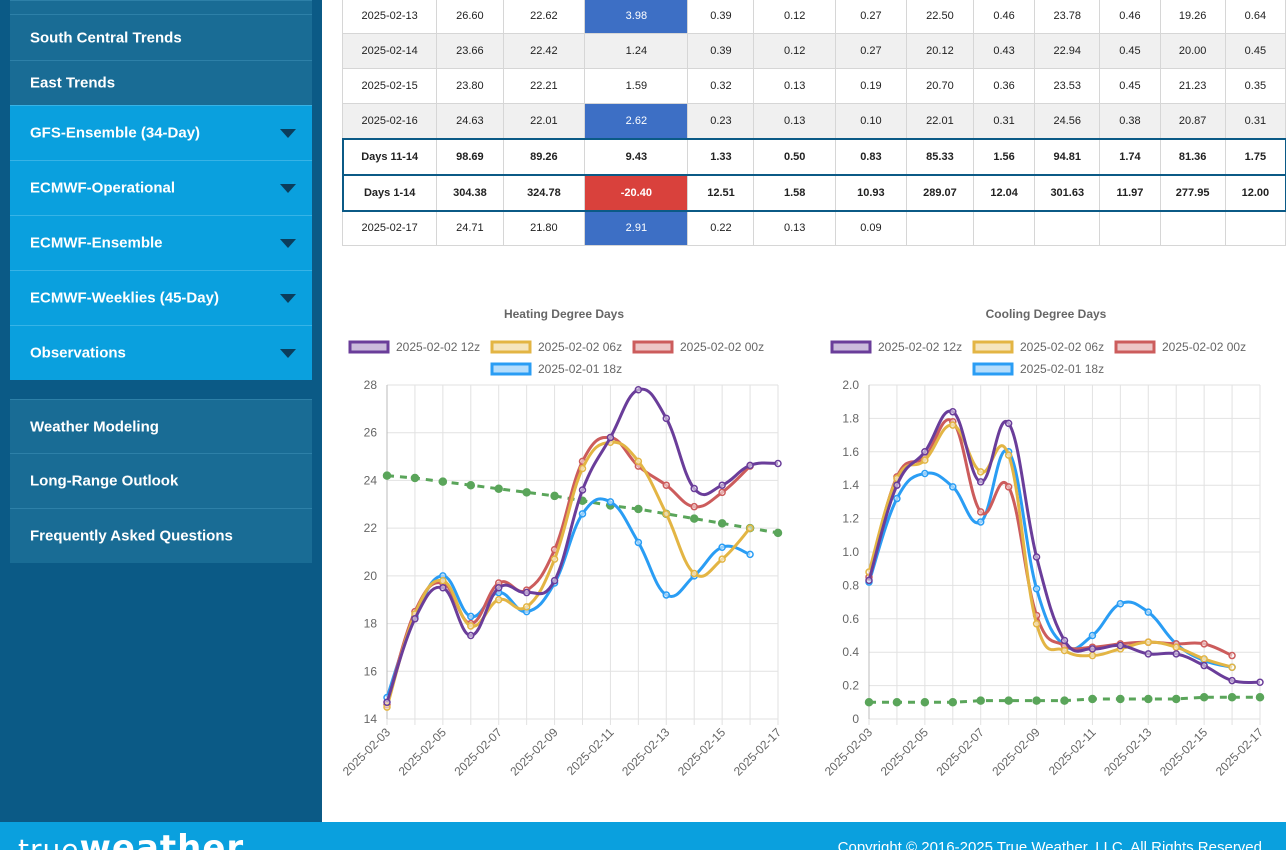 The height and width of the screenshot is (850, 1286). What do you see at coordinates (161, 480) in the screenshot?
I see `sidebar-item-long-range-outlook: Long-Range Outlook` at bounding box center [161, 480].